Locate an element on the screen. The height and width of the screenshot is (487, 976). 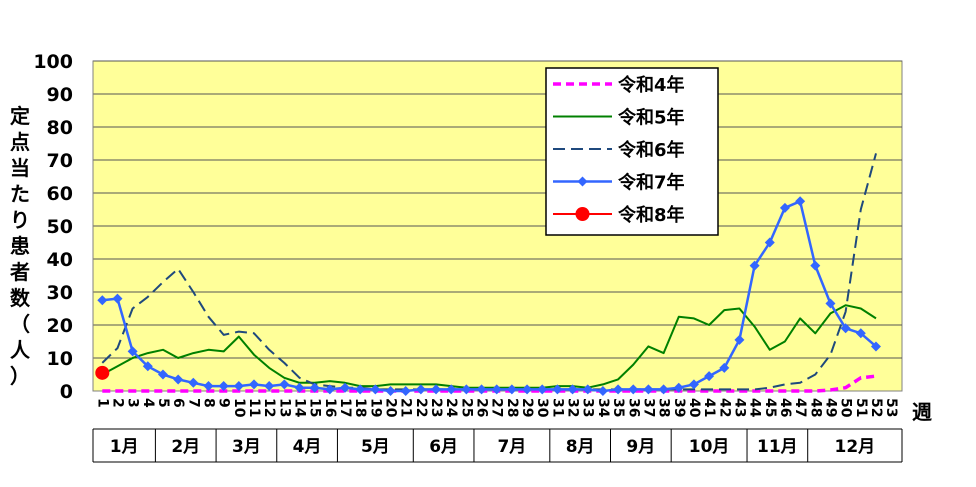
x-tick-label: 6 is located at coordinates (178, 403).